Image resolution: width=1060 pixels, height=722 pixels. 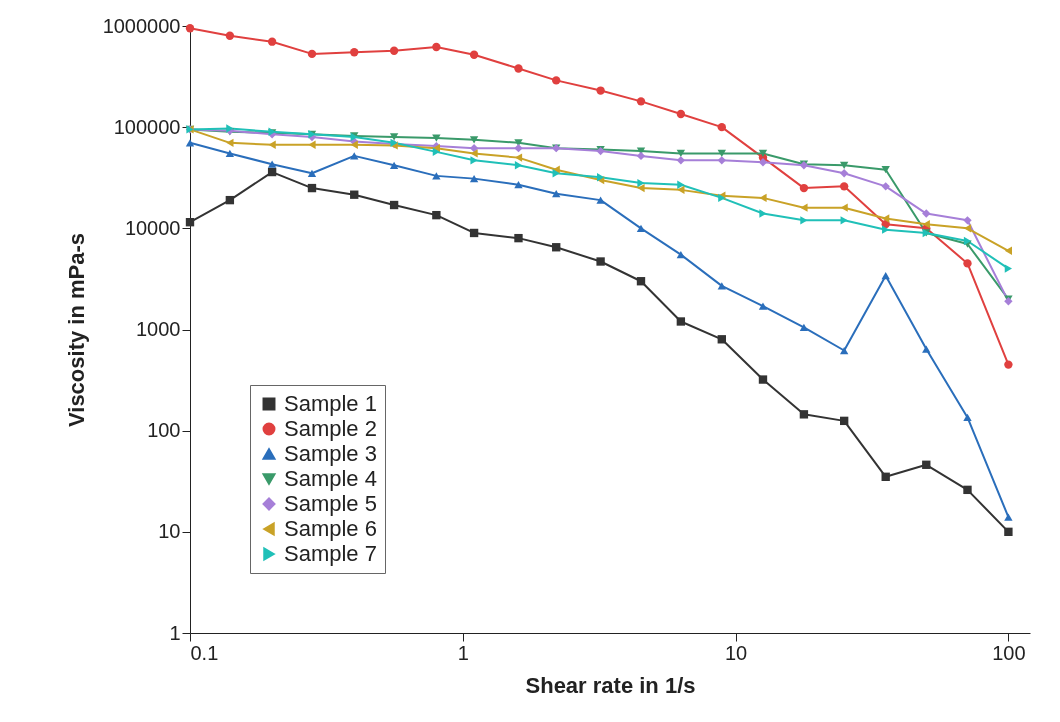 I want to click on legend-label: Sample 3, so click(x=330, y=453).